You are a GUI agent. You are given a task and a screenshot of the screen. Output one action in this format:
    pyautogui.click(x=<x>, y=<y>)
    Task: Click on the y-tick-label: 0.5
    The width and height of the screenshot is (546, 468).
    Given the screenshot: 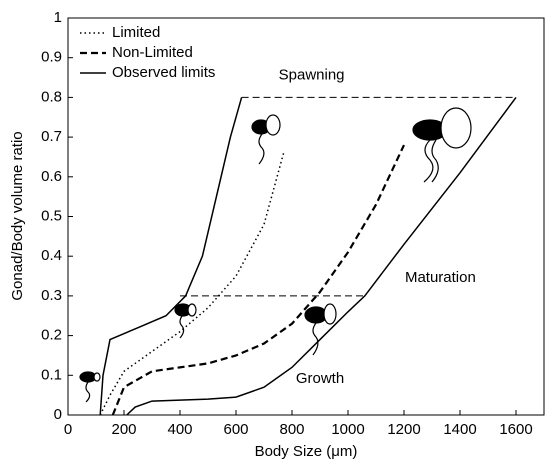 What is the action you would take?
    pyautogui.click(x=51, y=215)
    